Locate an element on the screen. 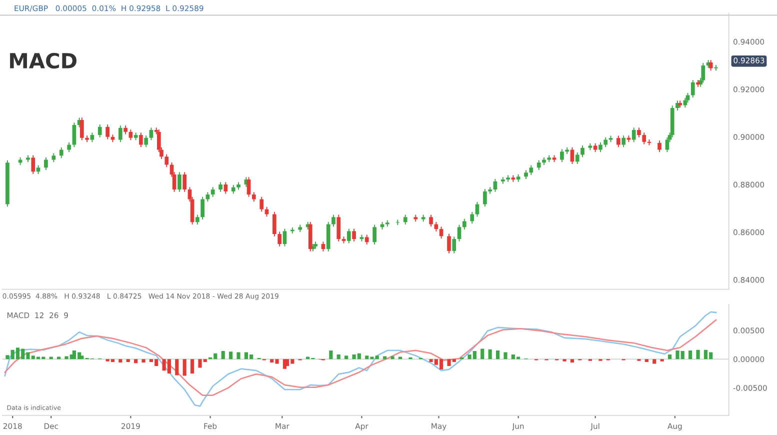 This screenshot has height=435, width=777. text: MACD is located at coordinates (43, 60).